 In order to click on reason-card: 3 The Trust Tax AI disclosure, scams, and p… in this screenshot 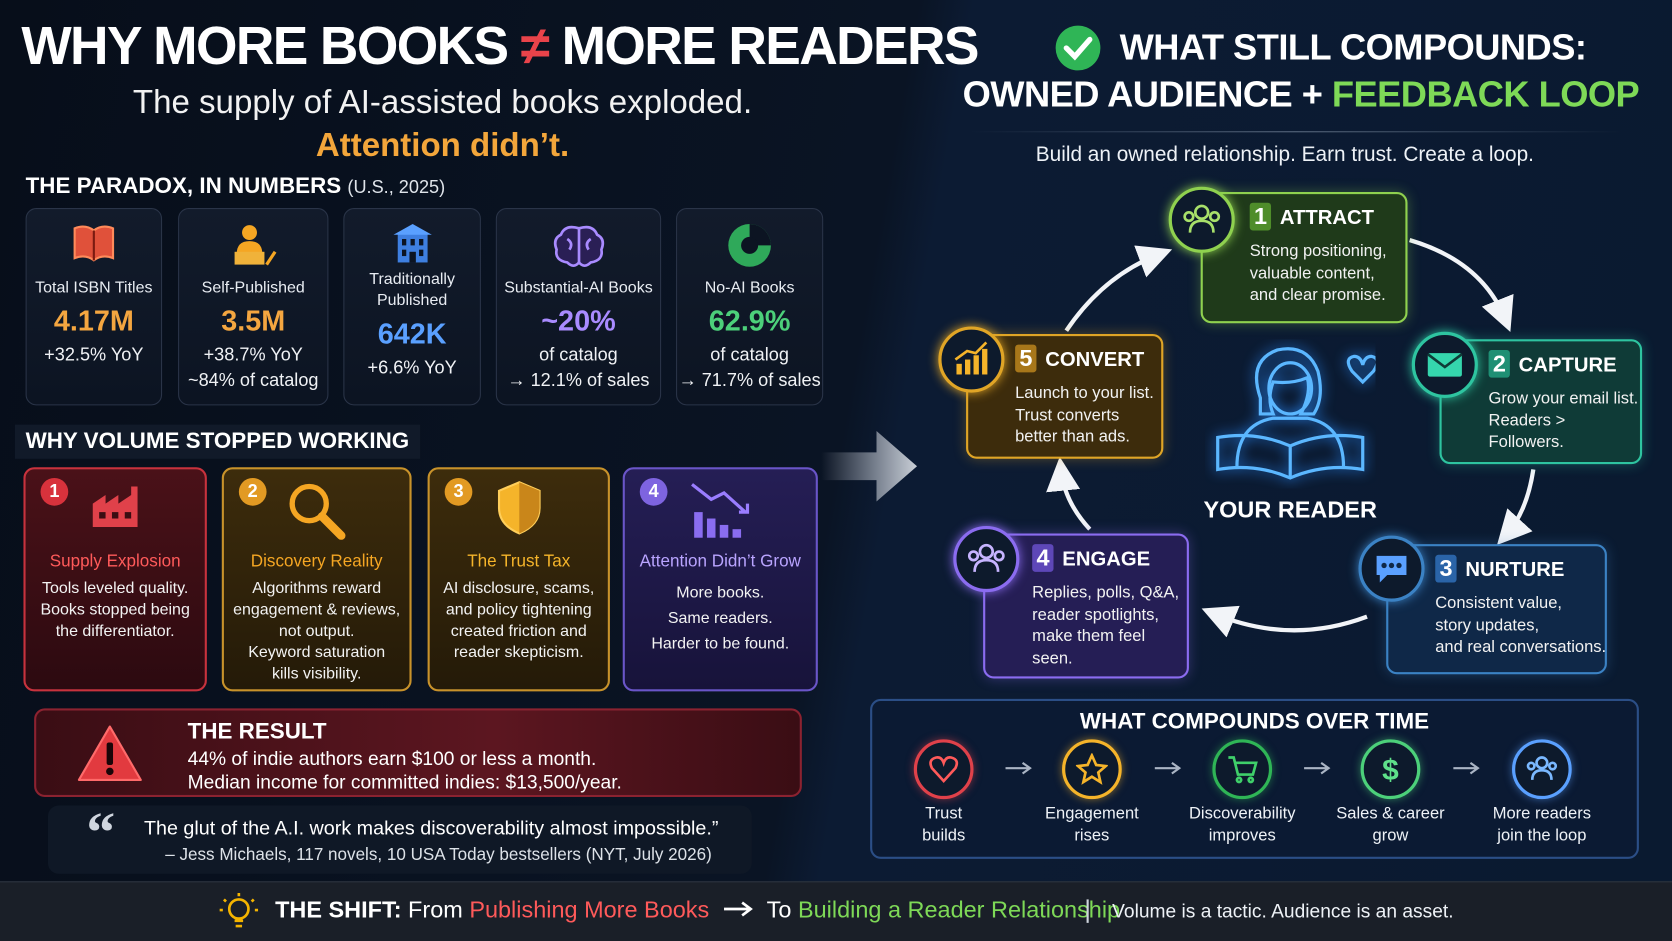, I will do `click(518, 579)`.